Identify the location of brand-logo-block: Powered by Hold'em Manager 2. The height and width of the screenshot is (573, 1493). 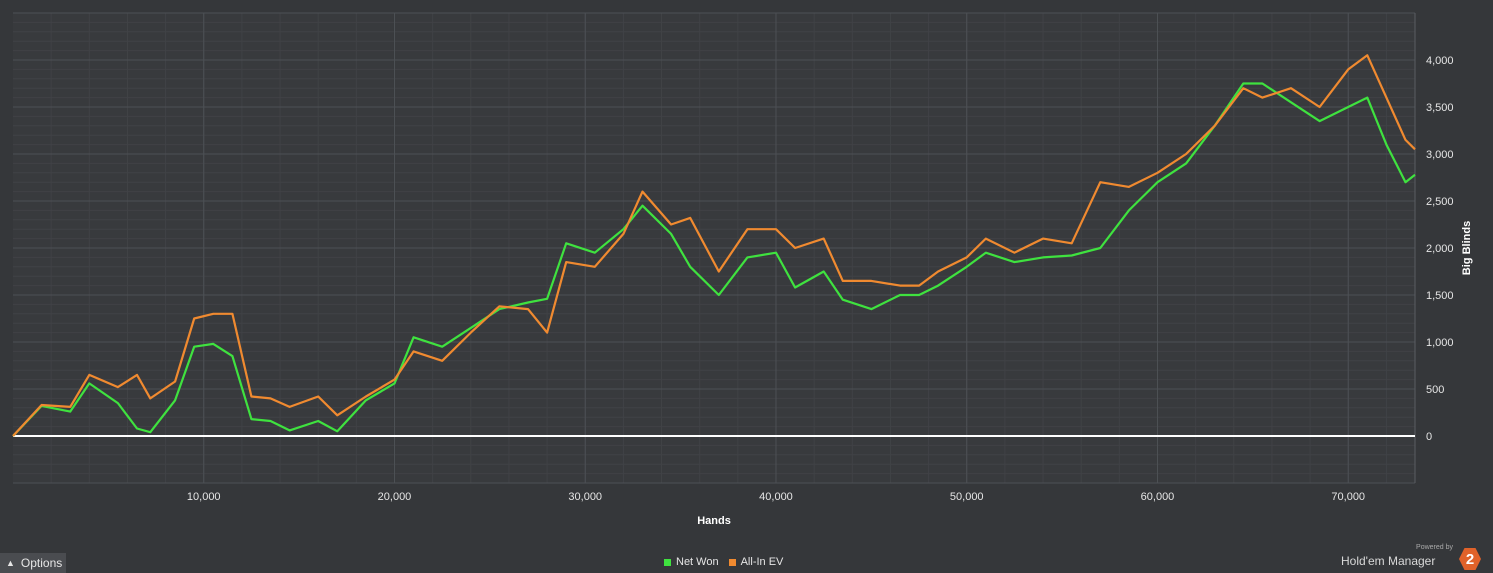
(1411, 558).